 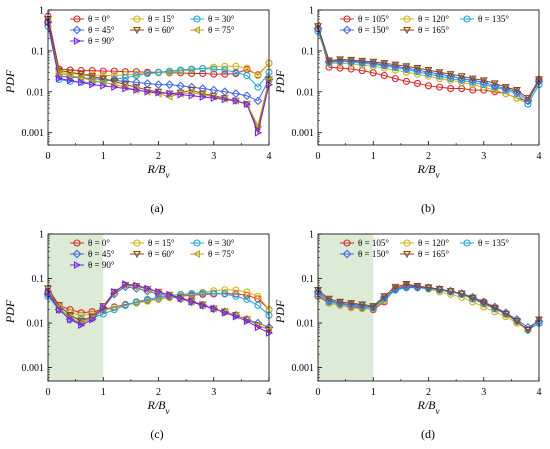 What do you see at coordinates (221, 19) in the screenshot?
I see `legend-label: θ = 30°` at bounding box center [221, 19].